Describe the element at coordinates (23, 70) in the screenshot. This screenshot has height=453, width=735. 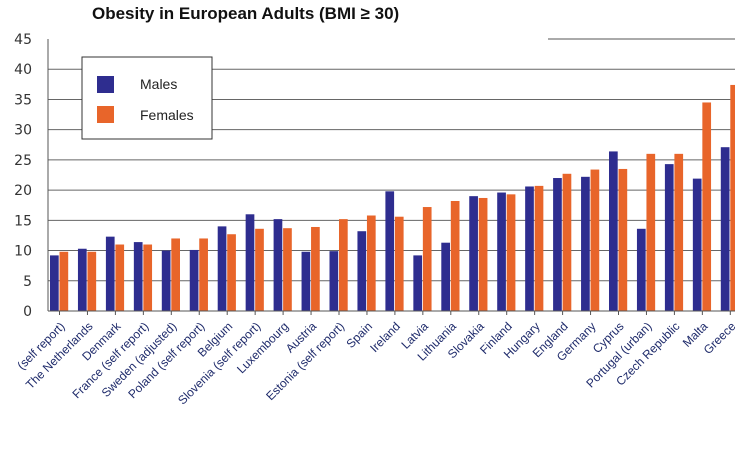
I see `y-tick-label: 40` at that location.